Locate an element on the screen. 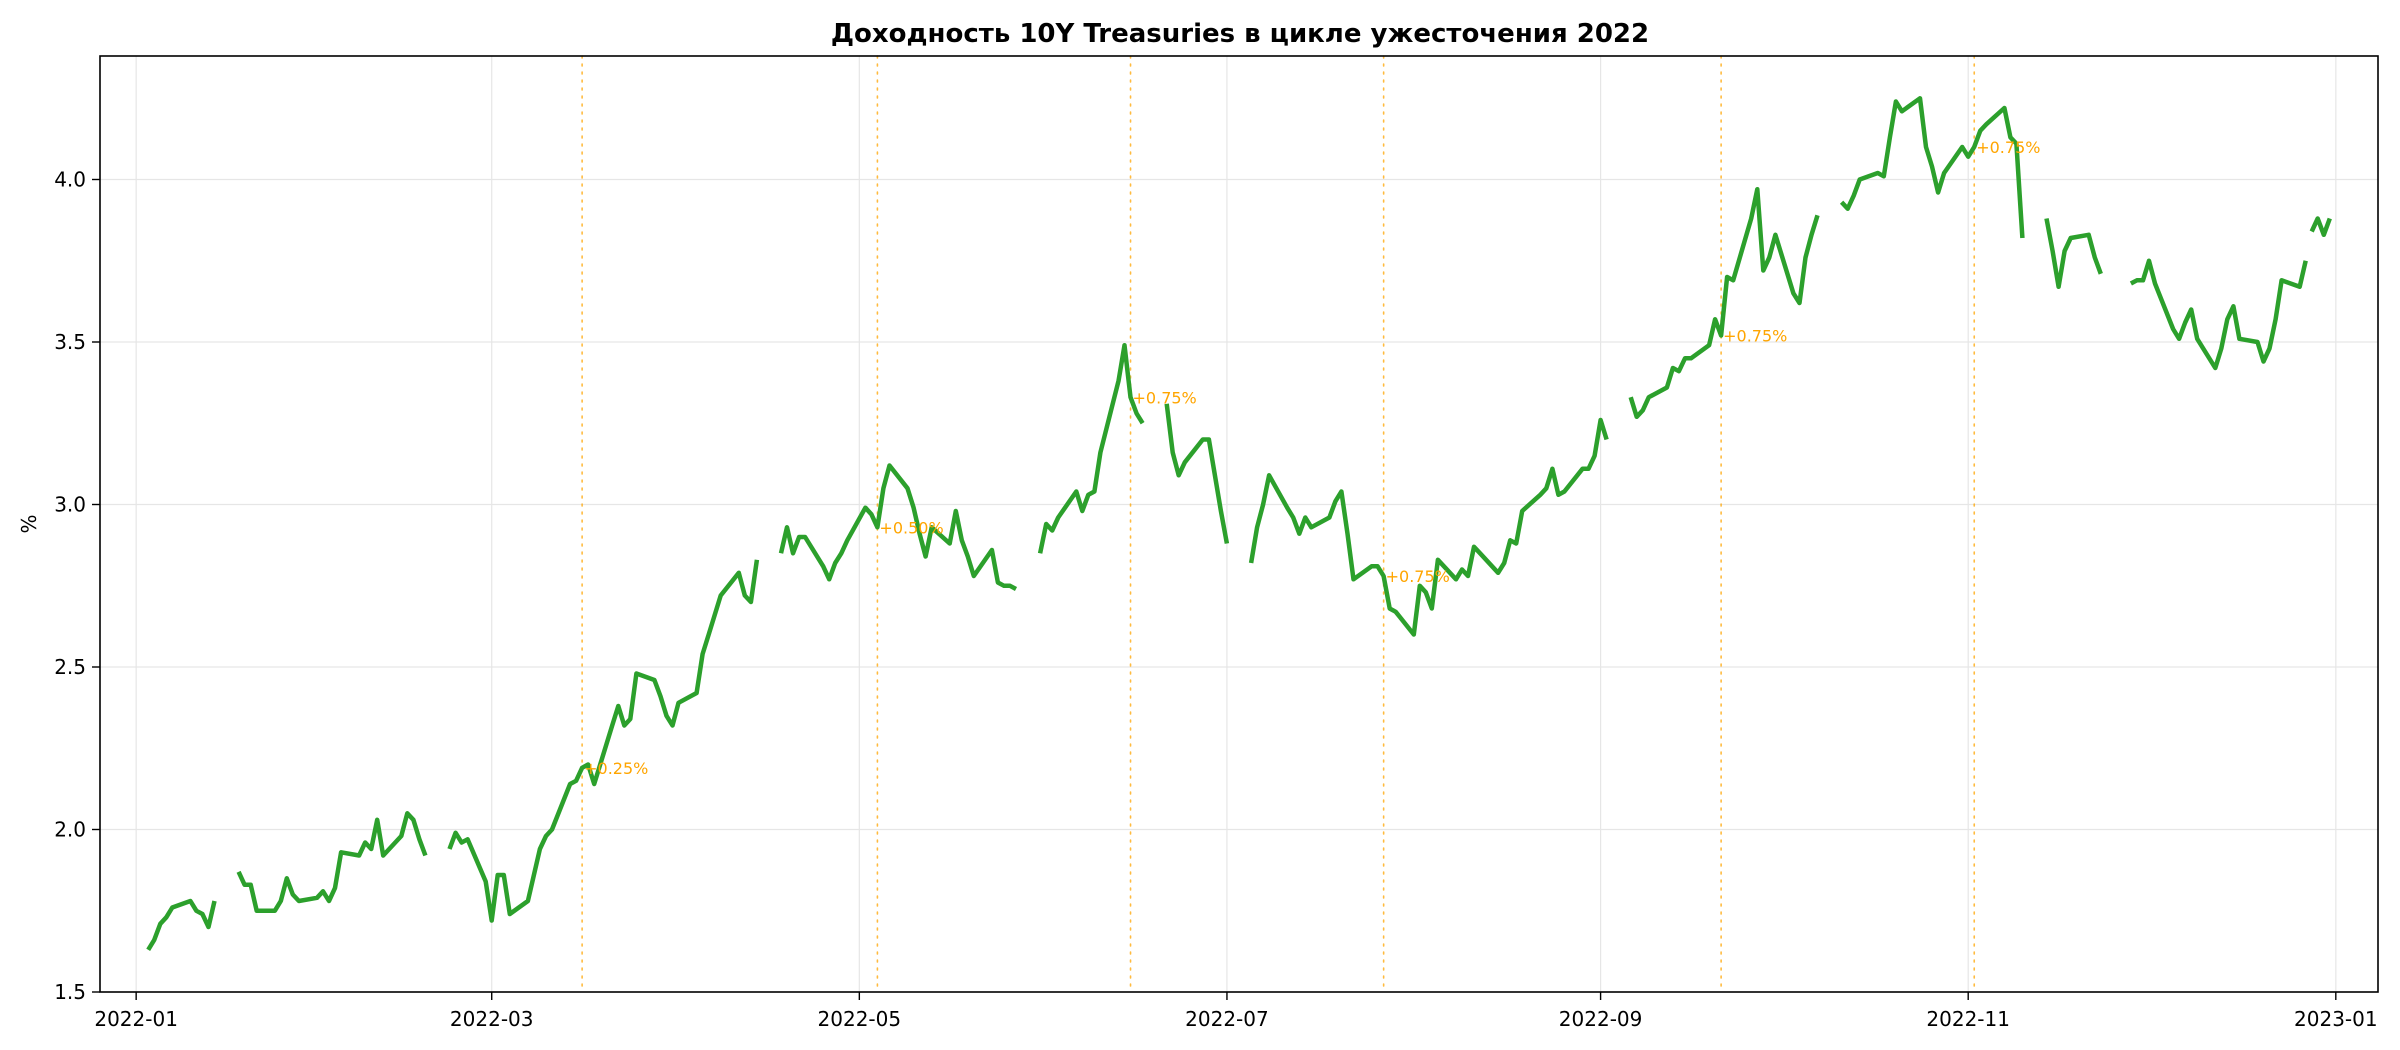 This screenshot has width=2400, height=1050. x-tick-label: 2022-09 is located at coordinates (1601, 1019).